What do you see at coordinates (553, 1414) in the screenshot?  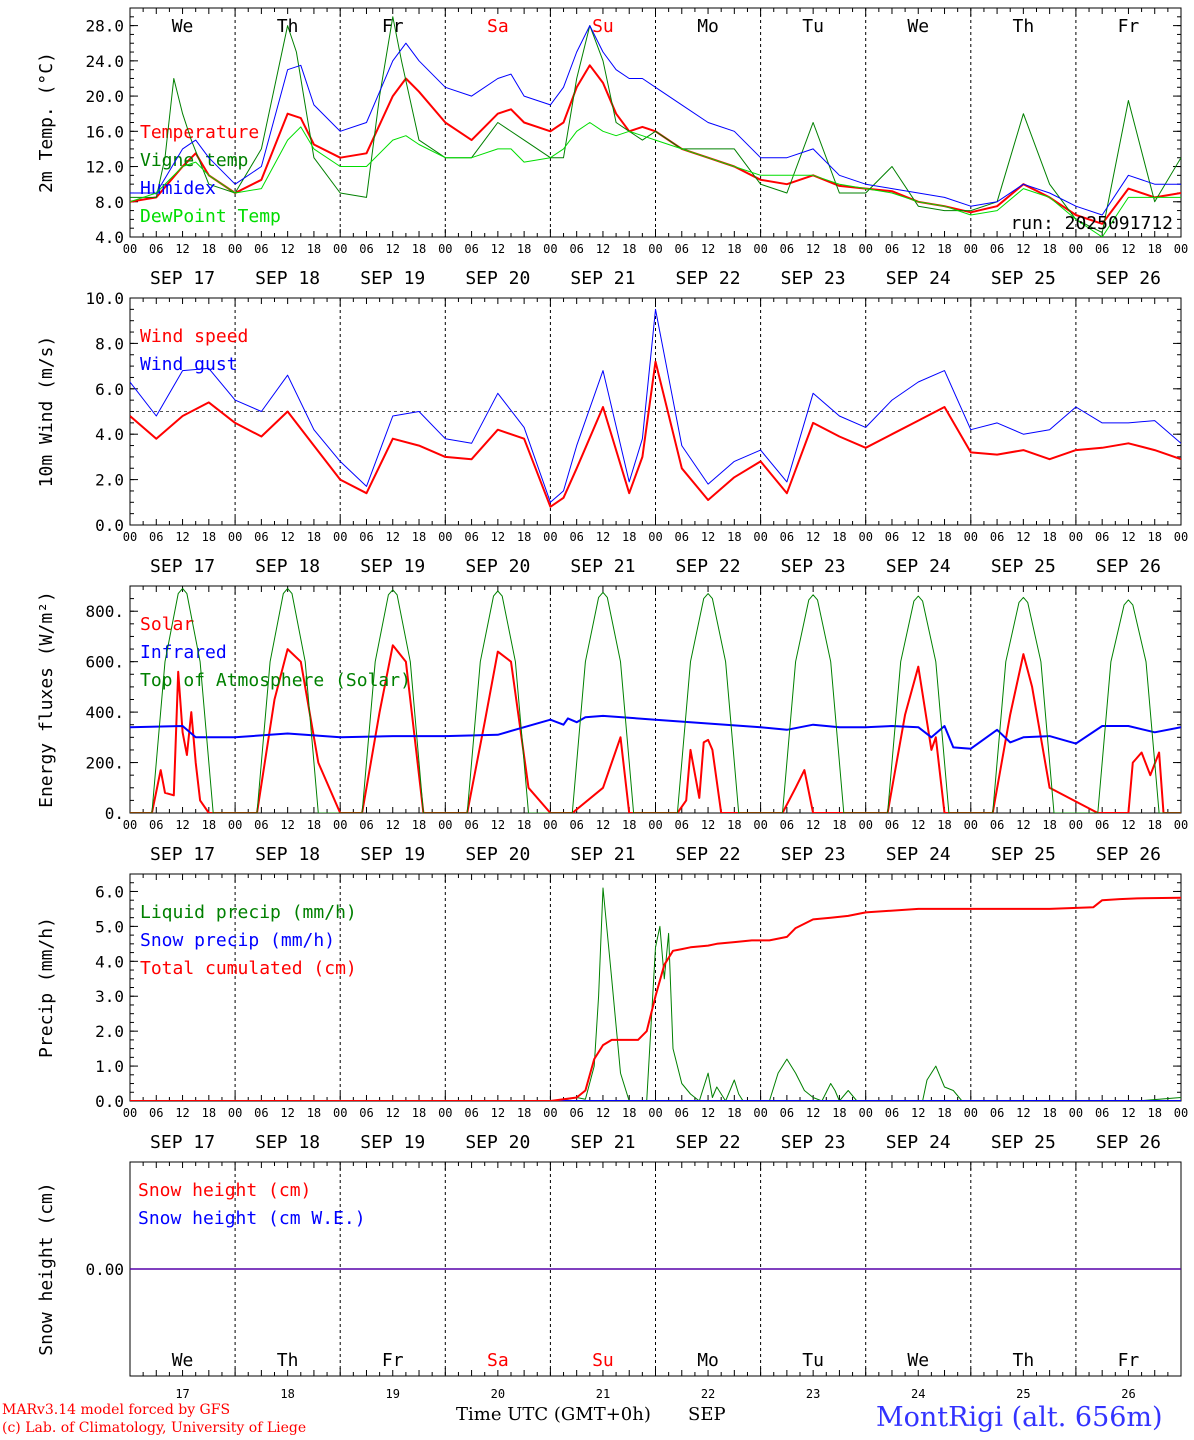 I see `x-axis-label: Time UTC (GMT+0h)` at bounding box center [553, 1414].